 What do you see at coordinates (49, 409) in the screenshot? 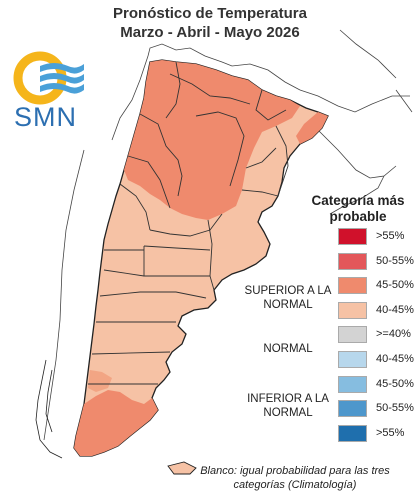
I see `coastline-islands` at bounding box center [49, 409].